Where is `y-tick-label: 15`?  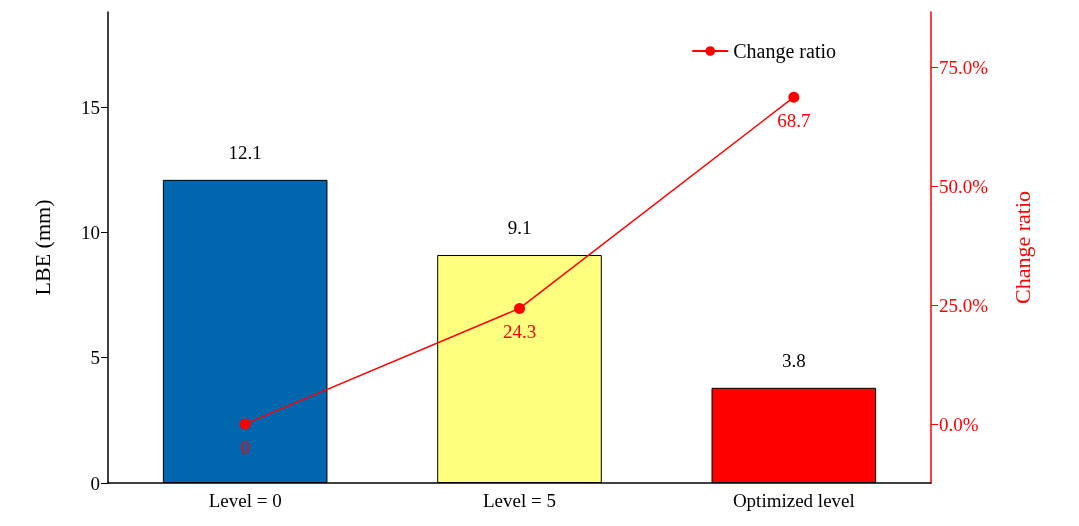
y-tick-label: 15 is located at coordinates (90, 107).